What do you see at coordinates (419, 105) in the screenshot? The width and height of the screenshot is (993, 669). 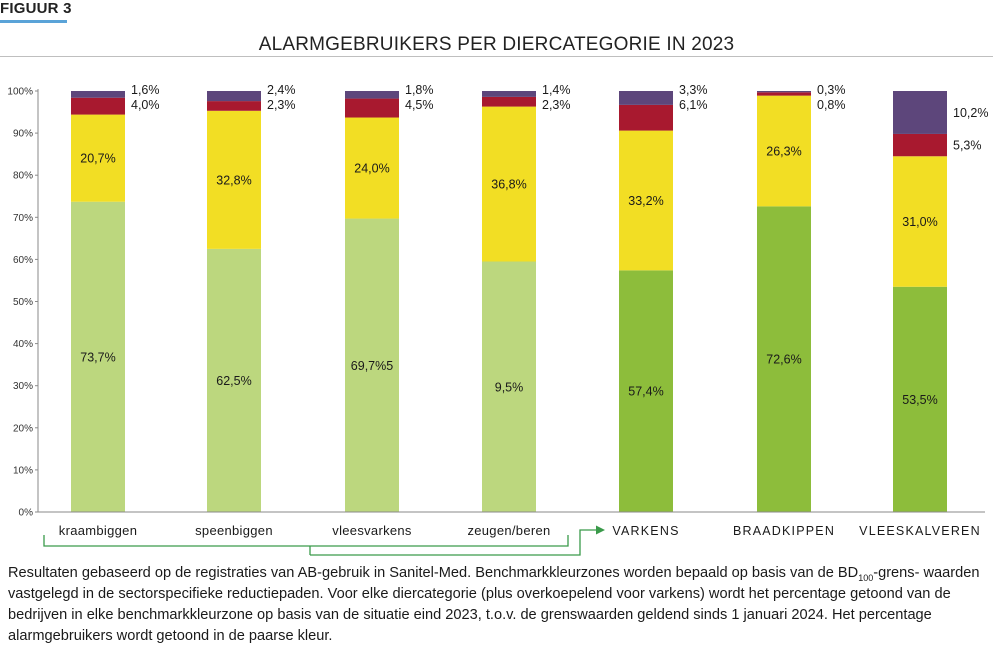 I see `data-label: 4,5%` at bounding box center [419, 105].